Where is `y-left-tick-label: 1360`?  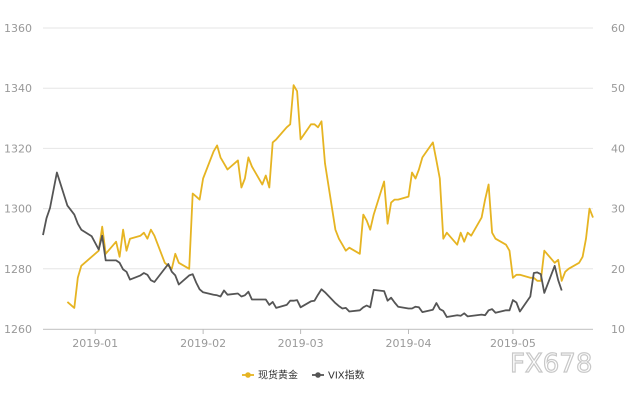 y-left-tick-label: 1360 is located at coordinates (18, 28).